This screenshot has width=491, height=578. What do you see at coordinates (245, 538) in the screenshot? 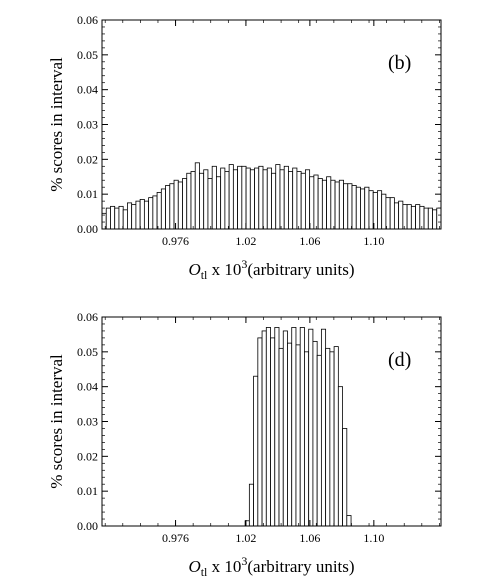
I see `x-tick-label: 1.02` at bounding box center [245, 538].